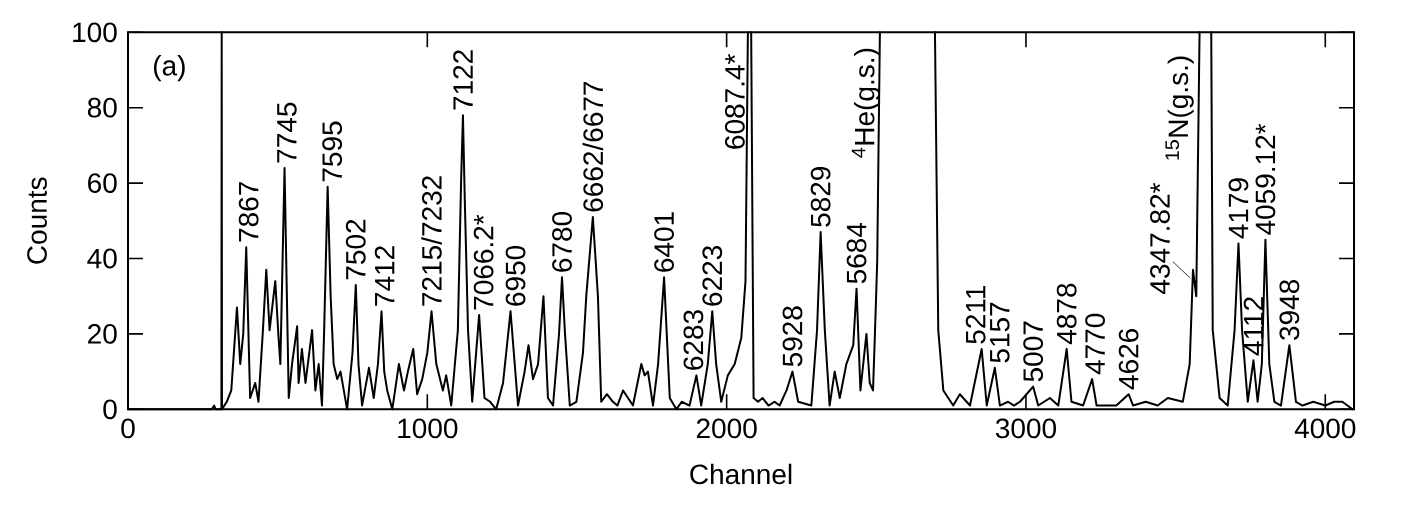 The width and height of the screenshot is (1421, 507). Describe the element at coordinates (1265, 179) in the screenshot. I see `annotation: 4059.12*` at that location.